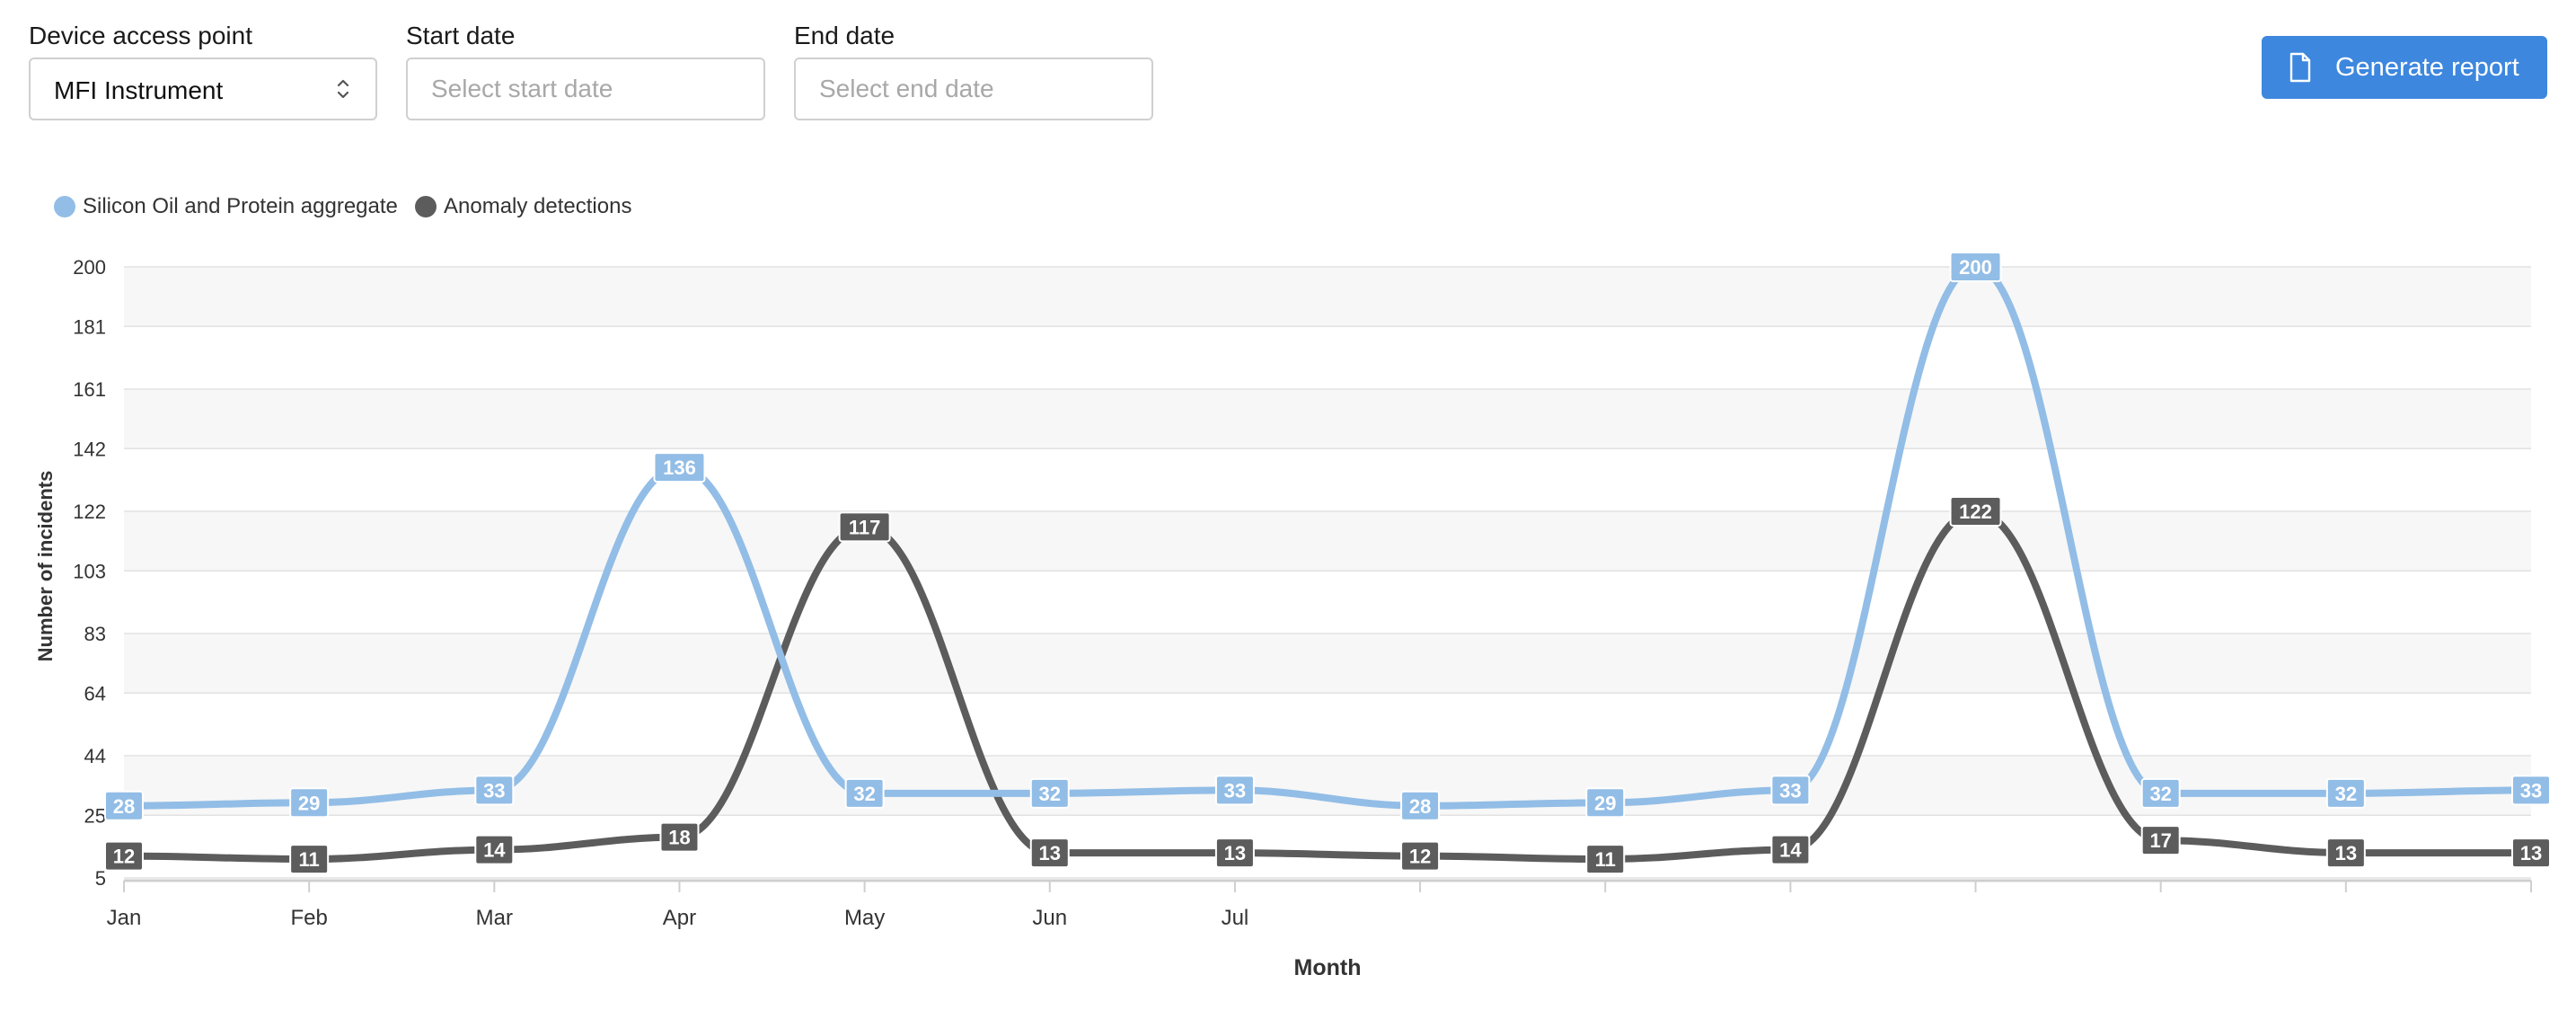 The width and height of the screenshot is (2576, 1028). Describe the element at coordinates (89, 327) in the screenshot. I see `y-tick-label: 181` at that location.